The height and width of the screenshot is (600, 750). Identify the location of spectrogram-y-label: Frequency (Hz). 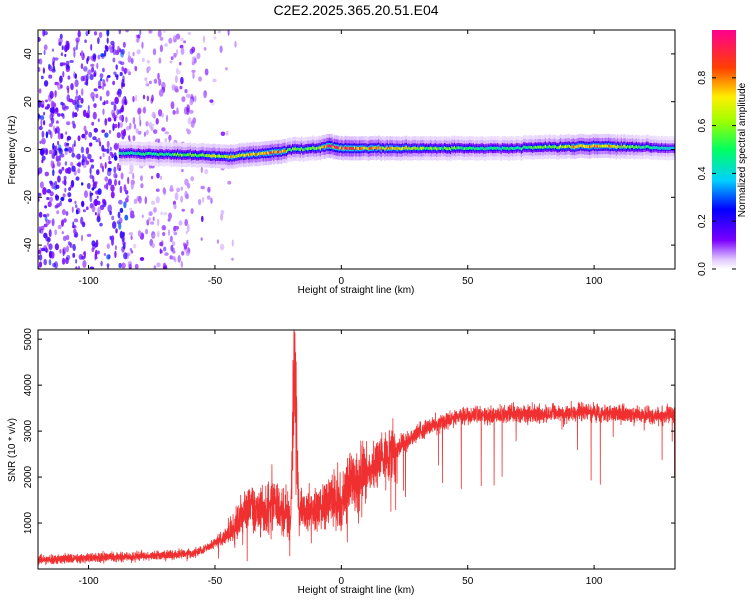
(12, 150).